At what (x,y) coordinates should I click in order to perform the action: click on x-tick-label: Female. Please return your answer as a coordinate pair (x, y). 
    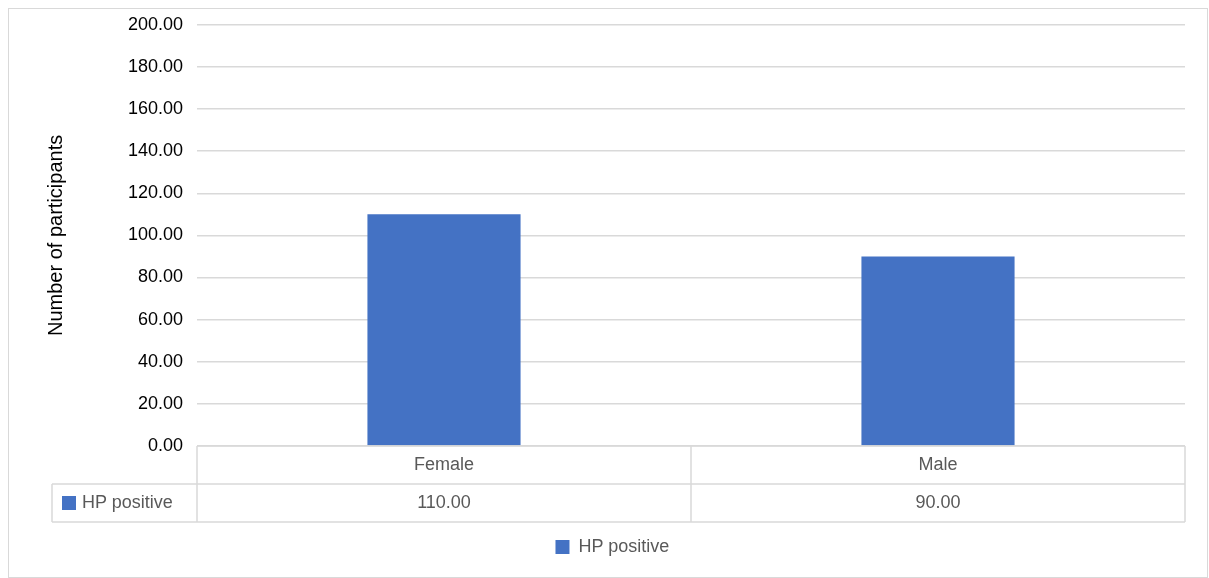
    Looking at the image, I should click on (444, 463).